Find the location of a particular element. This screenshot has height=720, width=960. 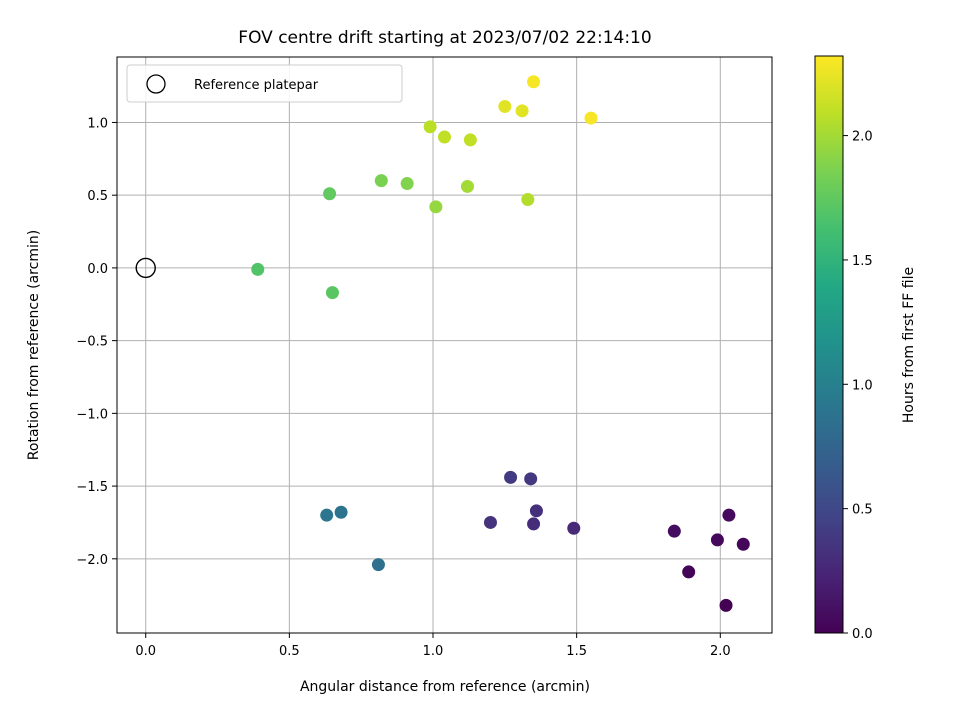

reference-point-marker is located at coordinates (145, 268).